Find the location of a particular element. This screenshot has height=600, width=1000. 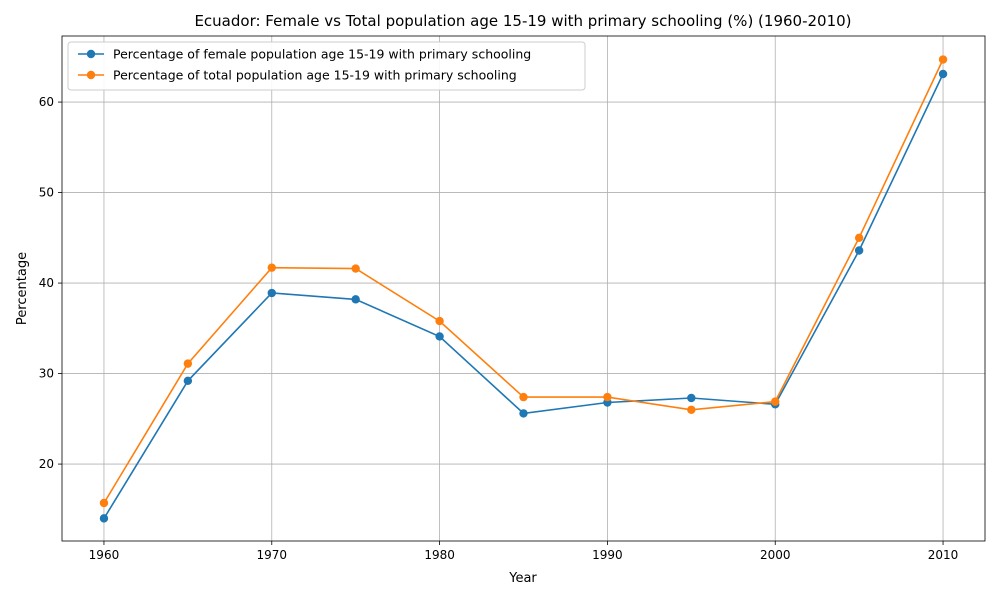

y-tick-label: 50 is located at coordinates (46, 193).